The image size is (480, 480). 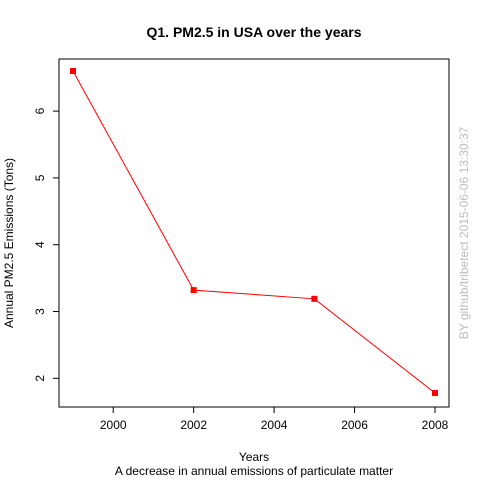 What do you see at coordinates (9, 243) in the screenshot?
I see `y-axis-label: Annual PM2.5 Emissions (Tons)` at bounding box center [9, 243].